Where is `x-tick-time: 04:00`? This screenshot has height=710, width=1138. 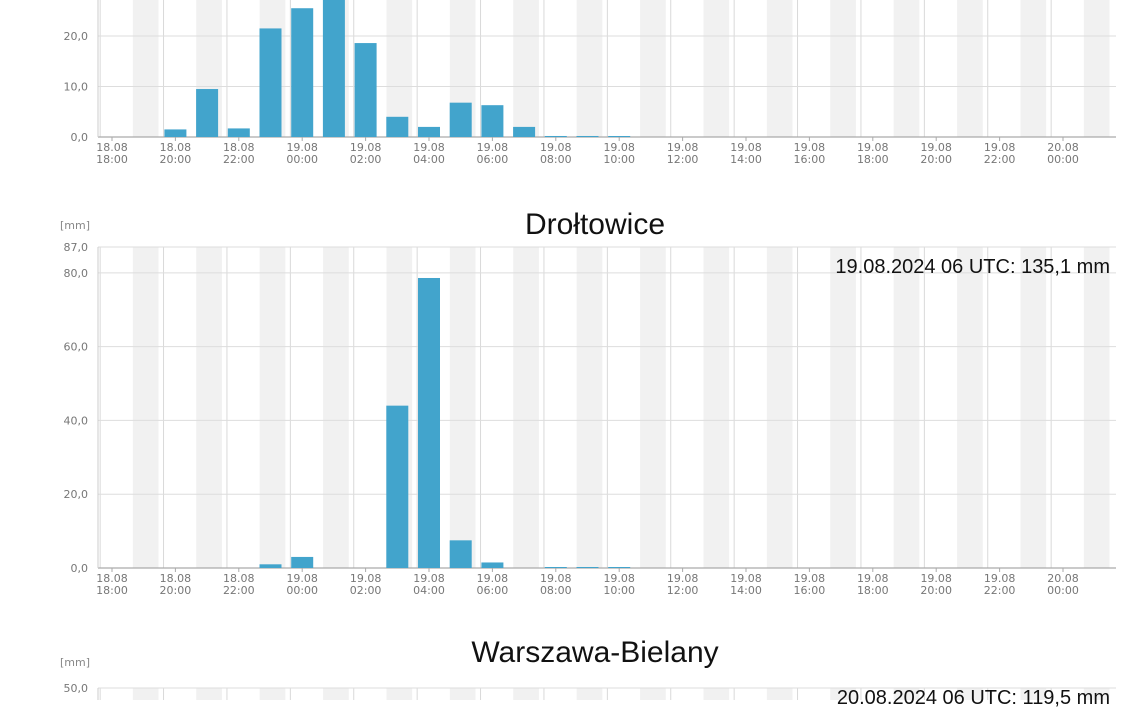
x-tick-time: 04:00 is located at coordinates (429, 159).